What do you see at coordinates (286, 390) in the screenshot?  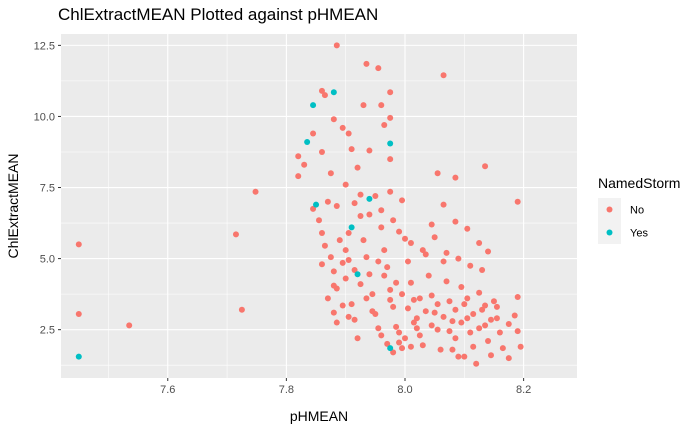 I see `x-tick-label: 7.8` at bounding box center [286, 390].